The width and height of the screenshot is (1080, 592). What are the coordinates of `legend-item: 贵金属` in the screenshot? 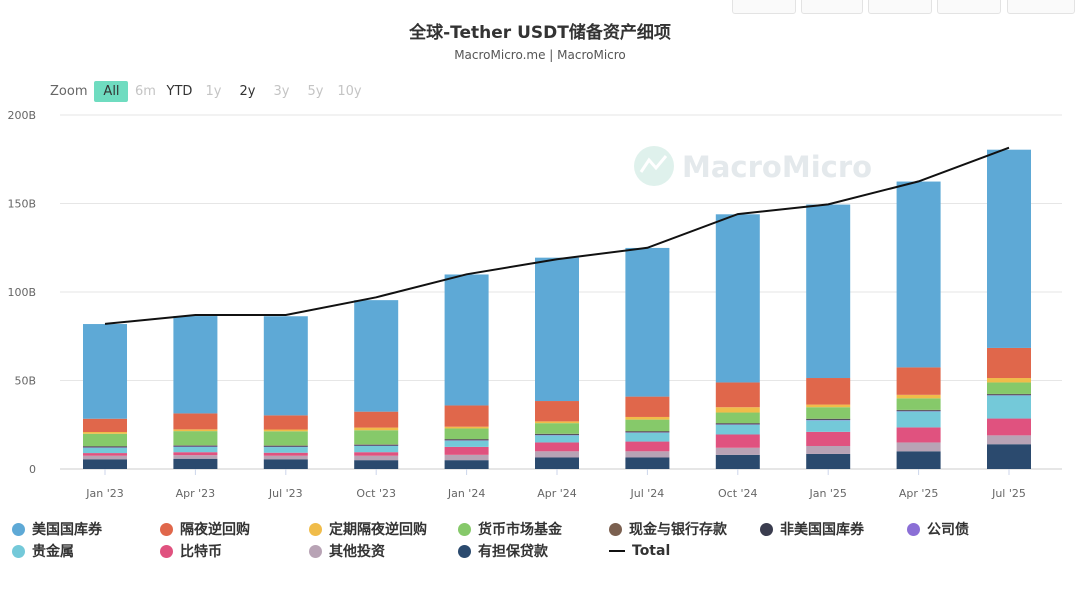 It's located at (43, 551).